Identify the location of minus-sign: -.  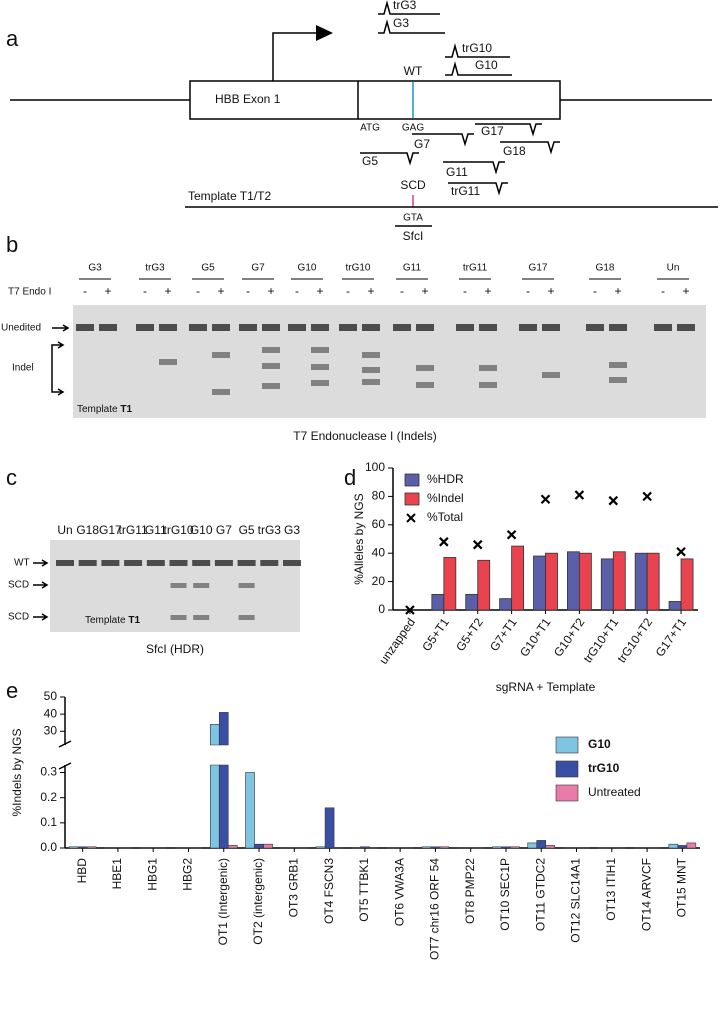
(663, 291).